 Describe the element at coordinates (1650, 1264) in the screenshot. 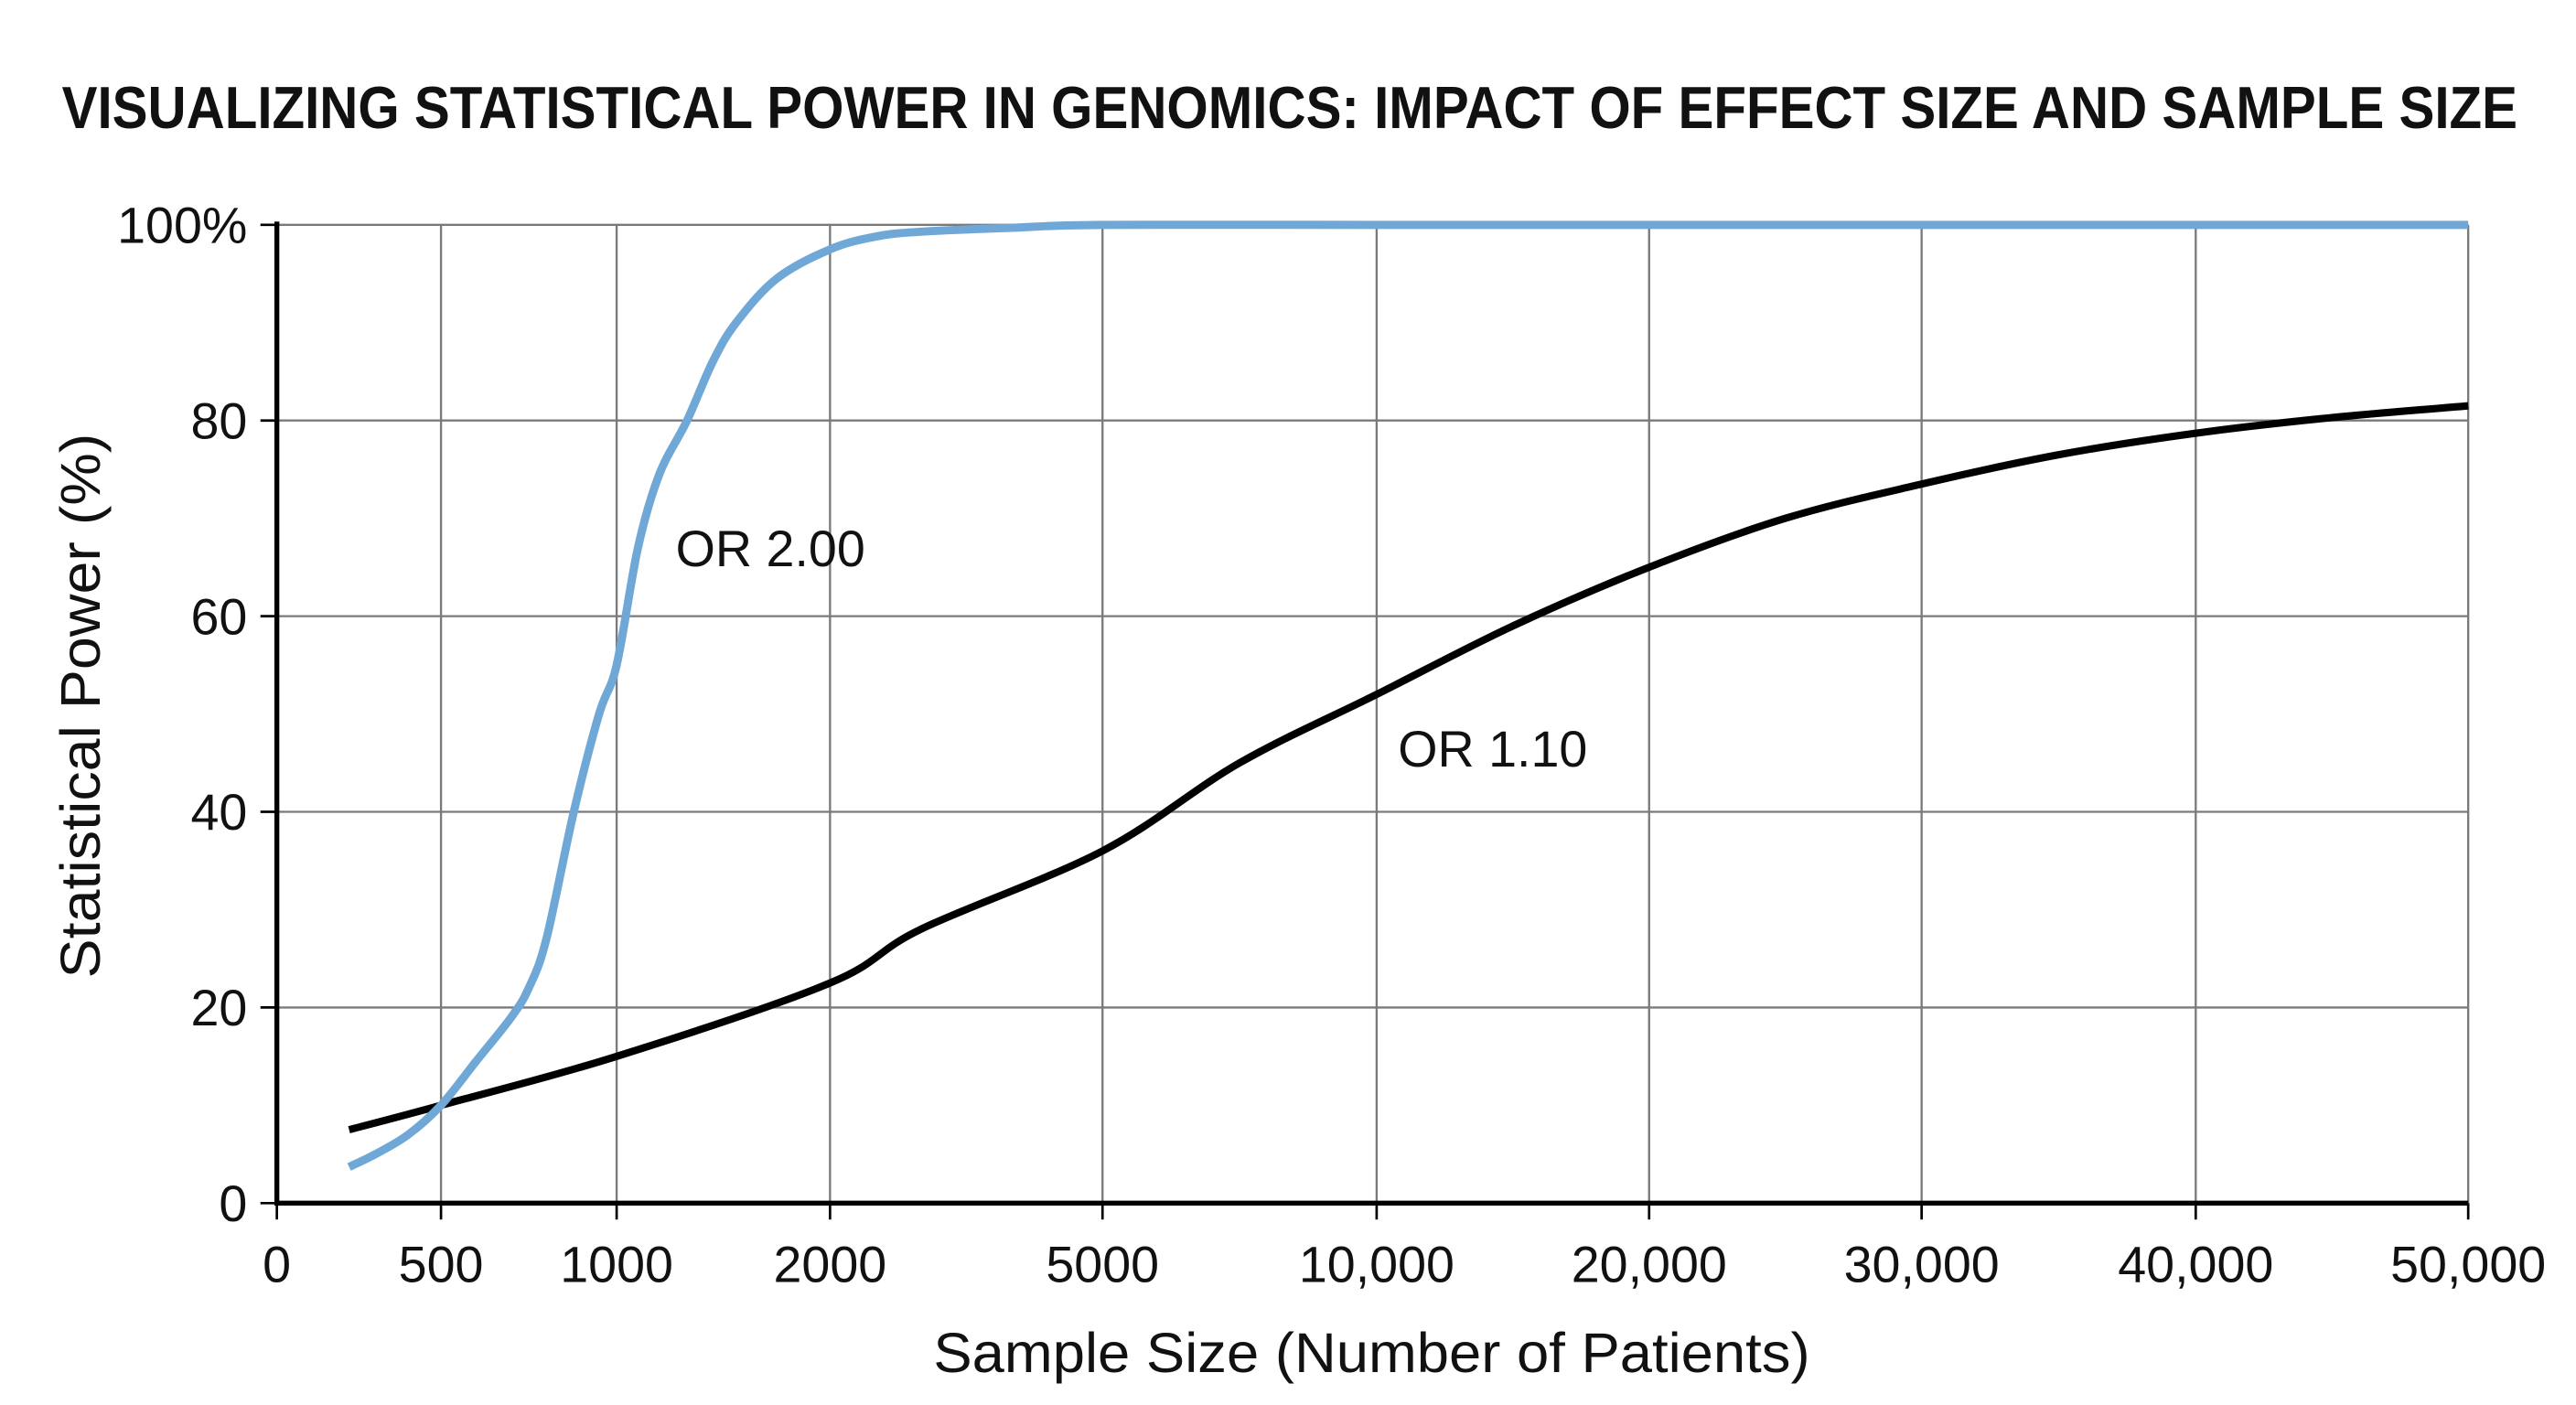

I see `x-tick-label: 20,000` at that location.